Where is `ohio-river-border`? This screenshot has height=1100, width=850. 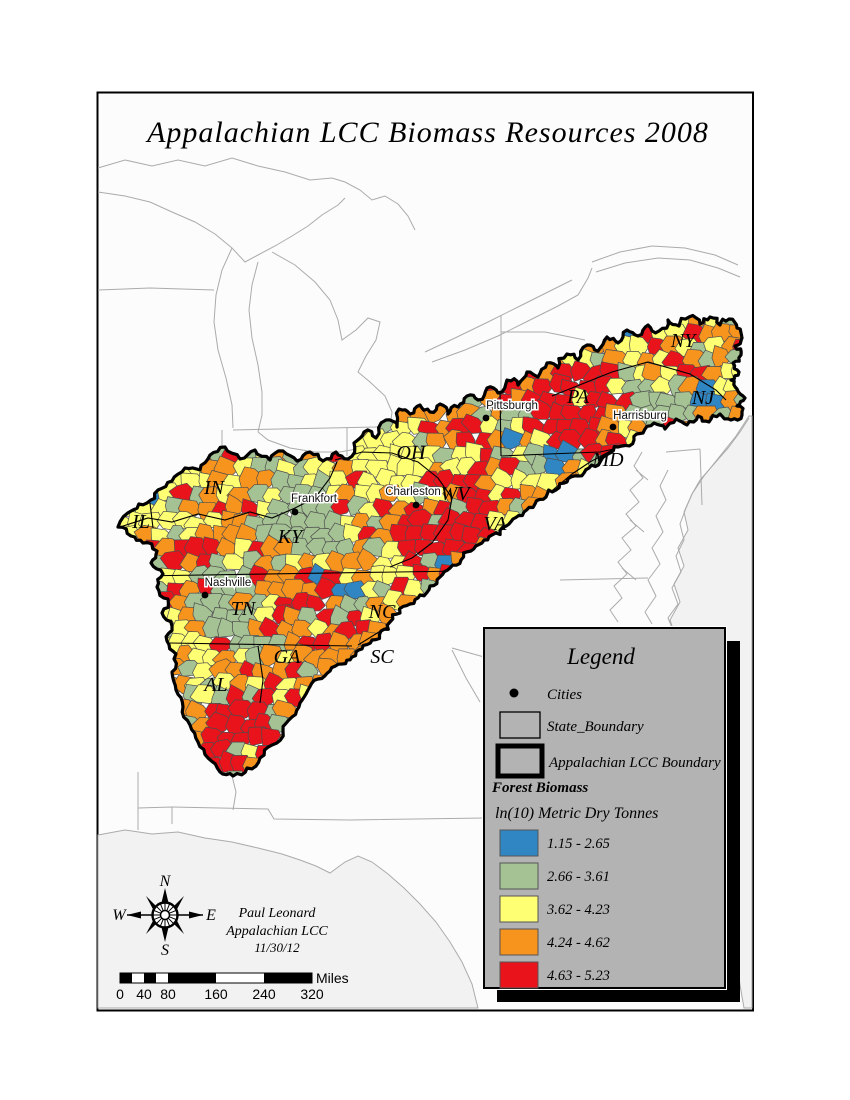
ohio-river-border is located at coordinates (393, 509).